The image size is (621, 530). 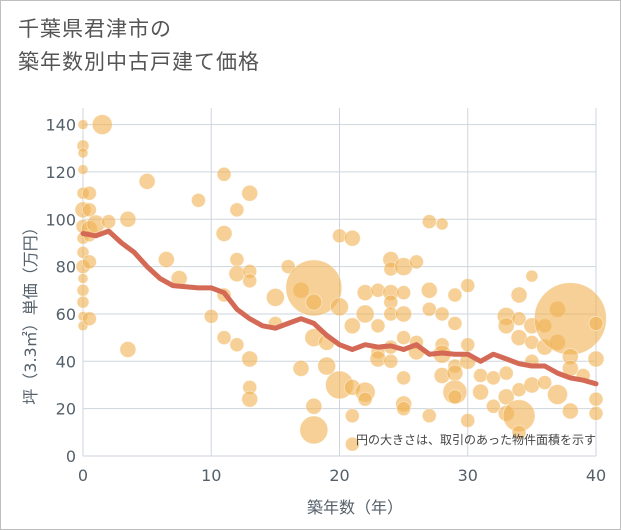 I want to click on y-axis-label: 坪（3.3㎡）単価（万円）, so click(x=30, y=311).